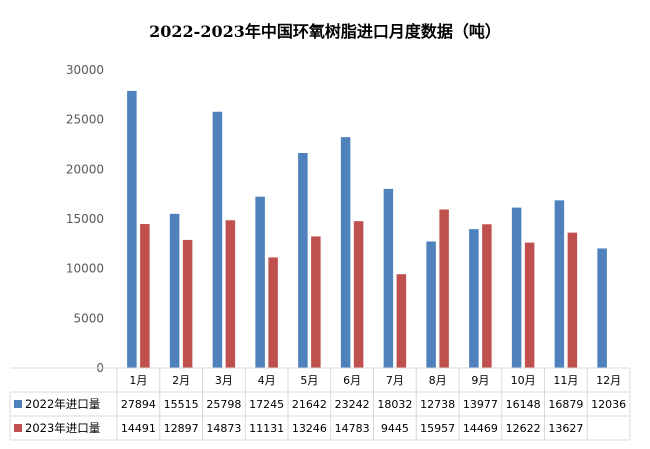 The height and width of the screenshot is (449, 650). Describe the element at coordinates (437, 404) in the screenshot. I see `data-label: 12738` at that location.